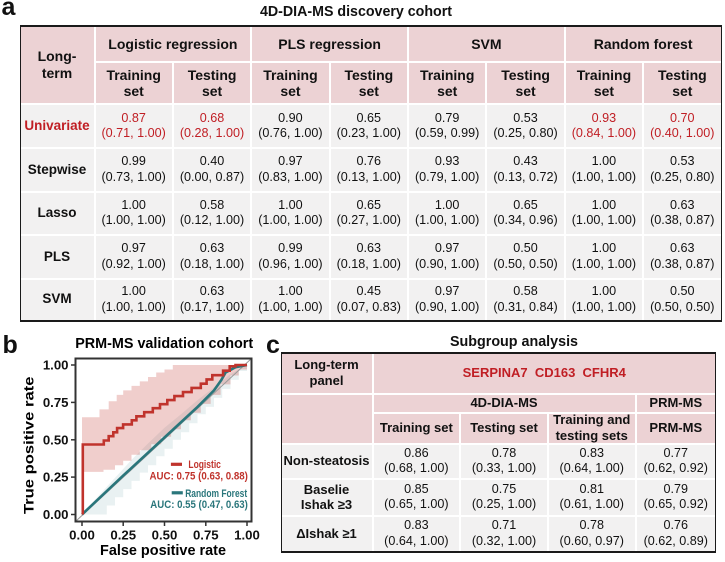  I want to click on svg-text: AUC: 0.55 (0.47, 0.63), so click(199, 505).